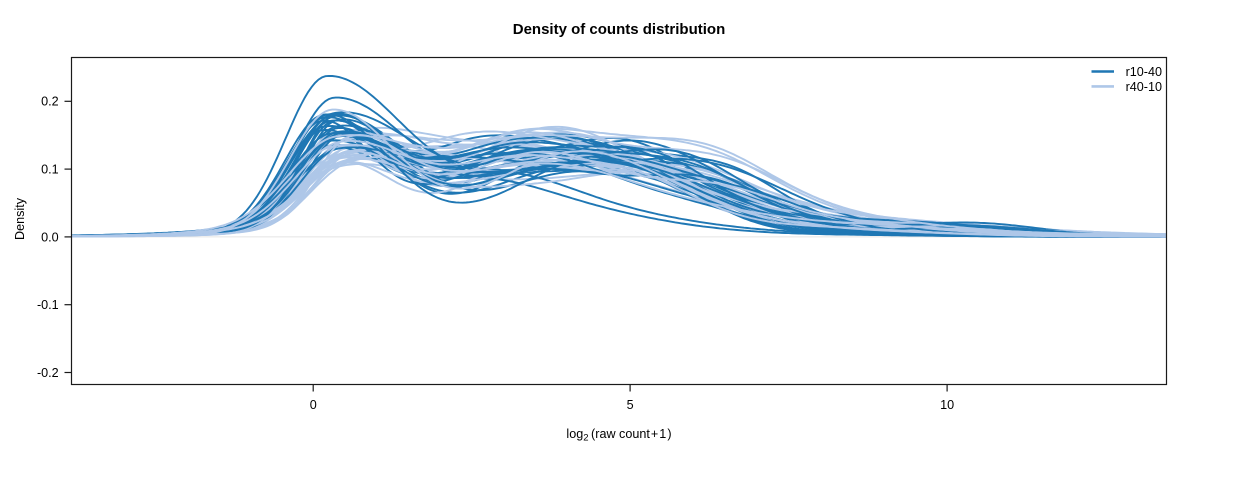 Image resolution: width=1238 pixels, height=500 pixels. I want to click on svg-text: Density of counts distribution, so click(619, 29).